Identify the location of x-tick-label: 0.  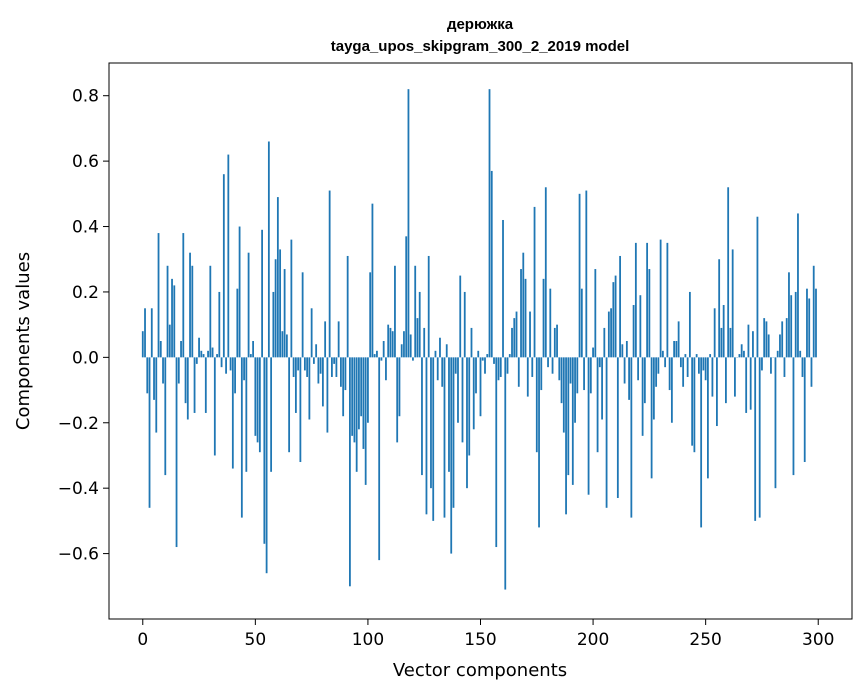
(142, 640).